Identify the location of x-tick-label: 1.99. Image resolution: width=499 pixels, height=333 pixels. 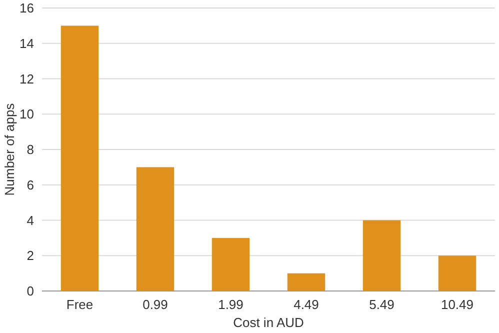
(231, 304).